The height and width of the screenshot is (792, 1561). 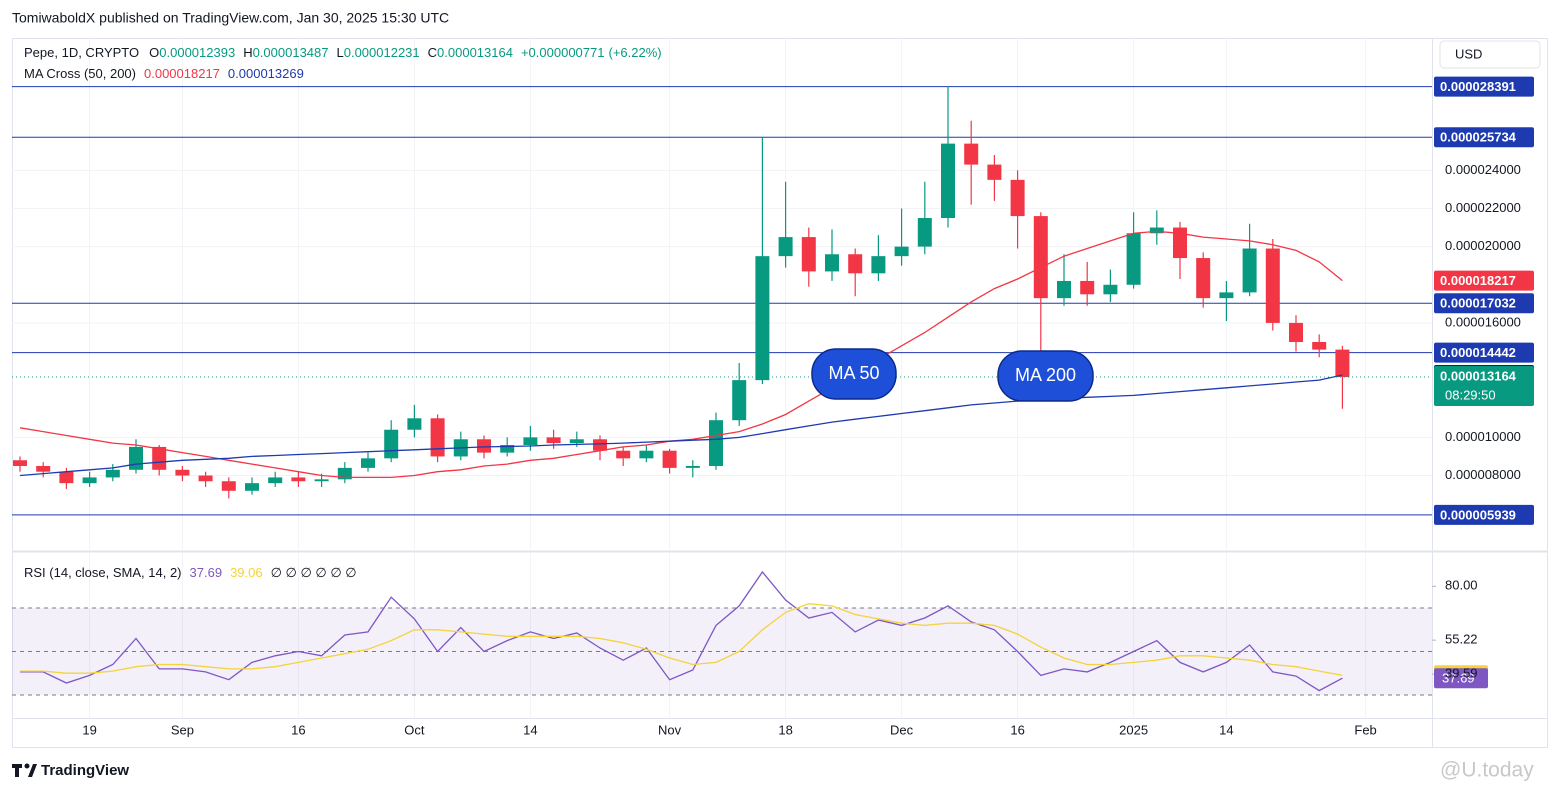 I want to click on ohlc-value: 0.000013487, so click(x=291, y=52).